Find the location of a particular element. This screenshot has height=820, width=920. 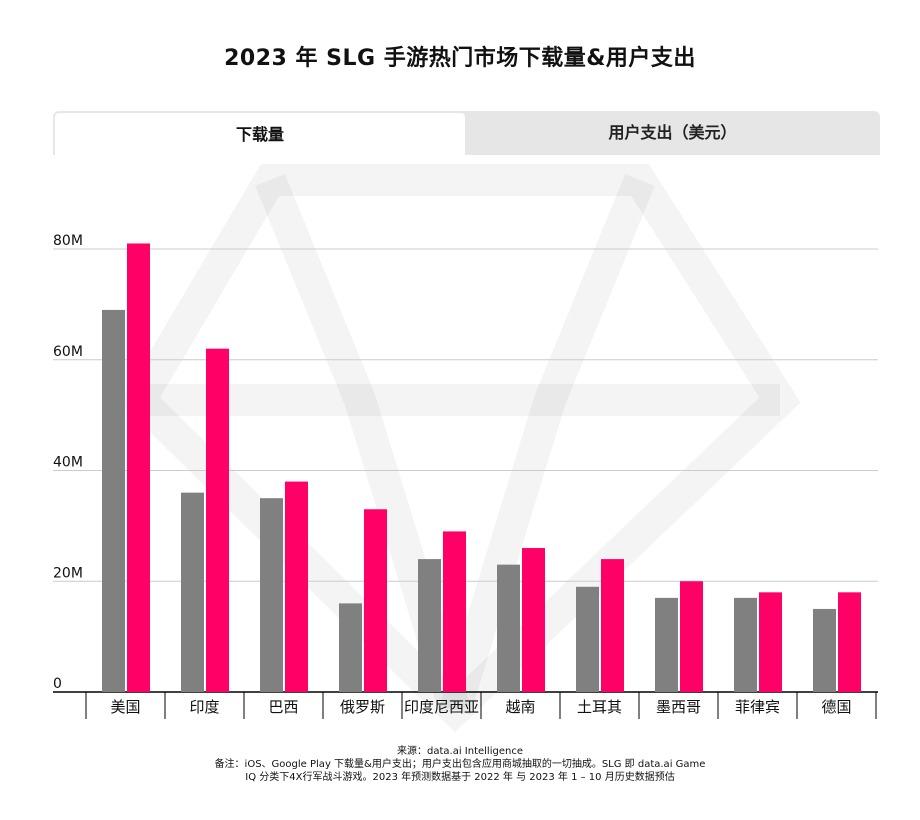

tab-downloads: 下载量 is located at coordinates (260, 134).